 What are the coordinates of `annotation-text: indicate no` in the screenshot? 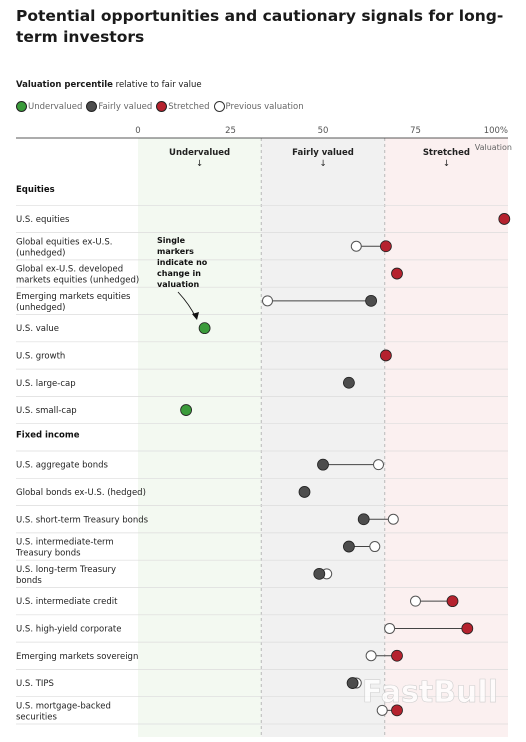 It's located at (182, 262).